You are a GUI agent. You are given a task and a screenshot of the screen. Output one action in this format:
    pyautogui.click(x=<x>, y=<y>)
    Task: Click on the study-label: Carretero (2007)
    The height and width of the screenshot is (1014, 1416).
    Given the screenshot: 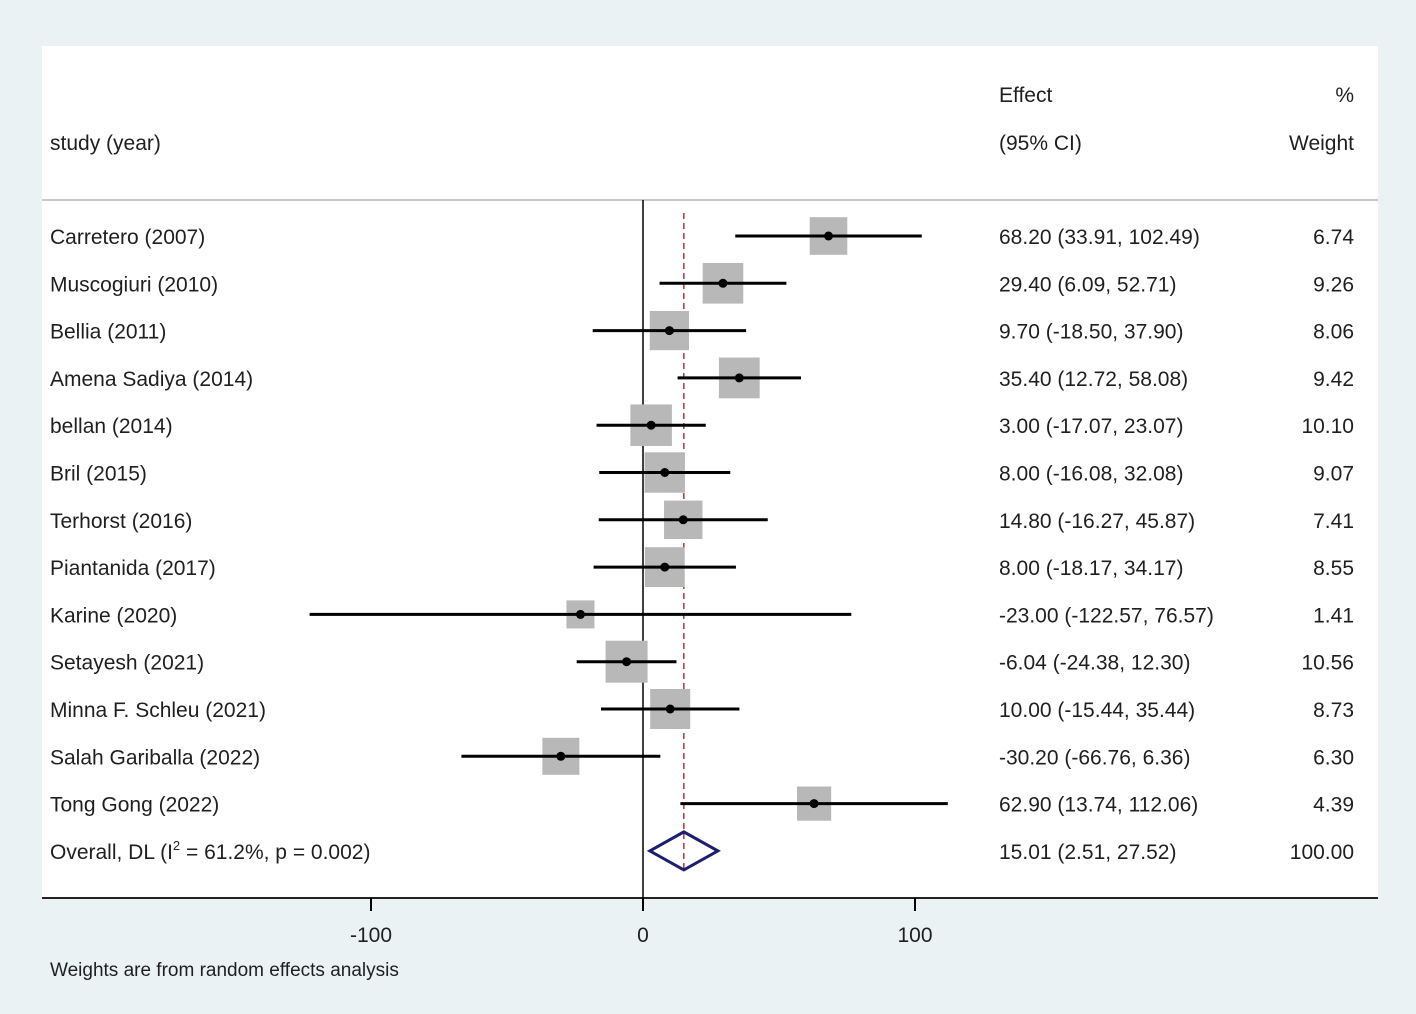 What is the action you would take?
    pyautogui.click(x=127, y=237)
    